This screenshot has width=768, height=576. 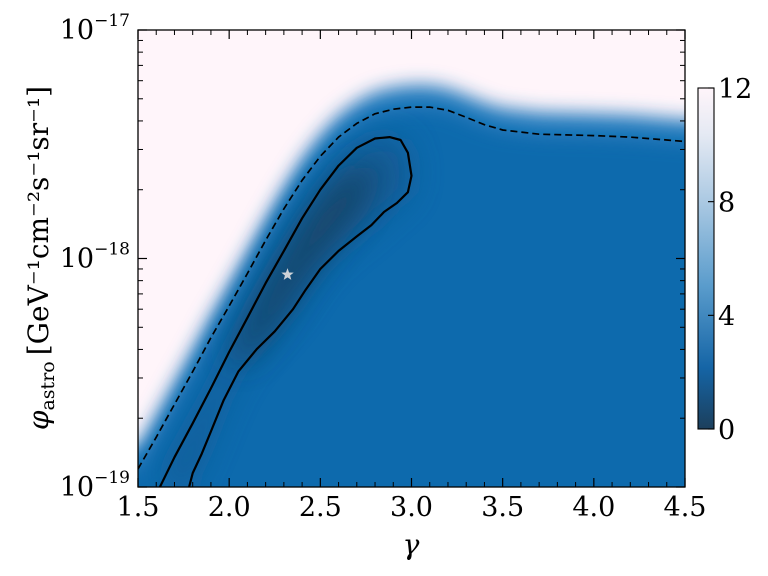 What do you see at coordinates (685, 507) in the screenshot?
I see `x-tick-label: 4.5` at bounding box center [685, 507].